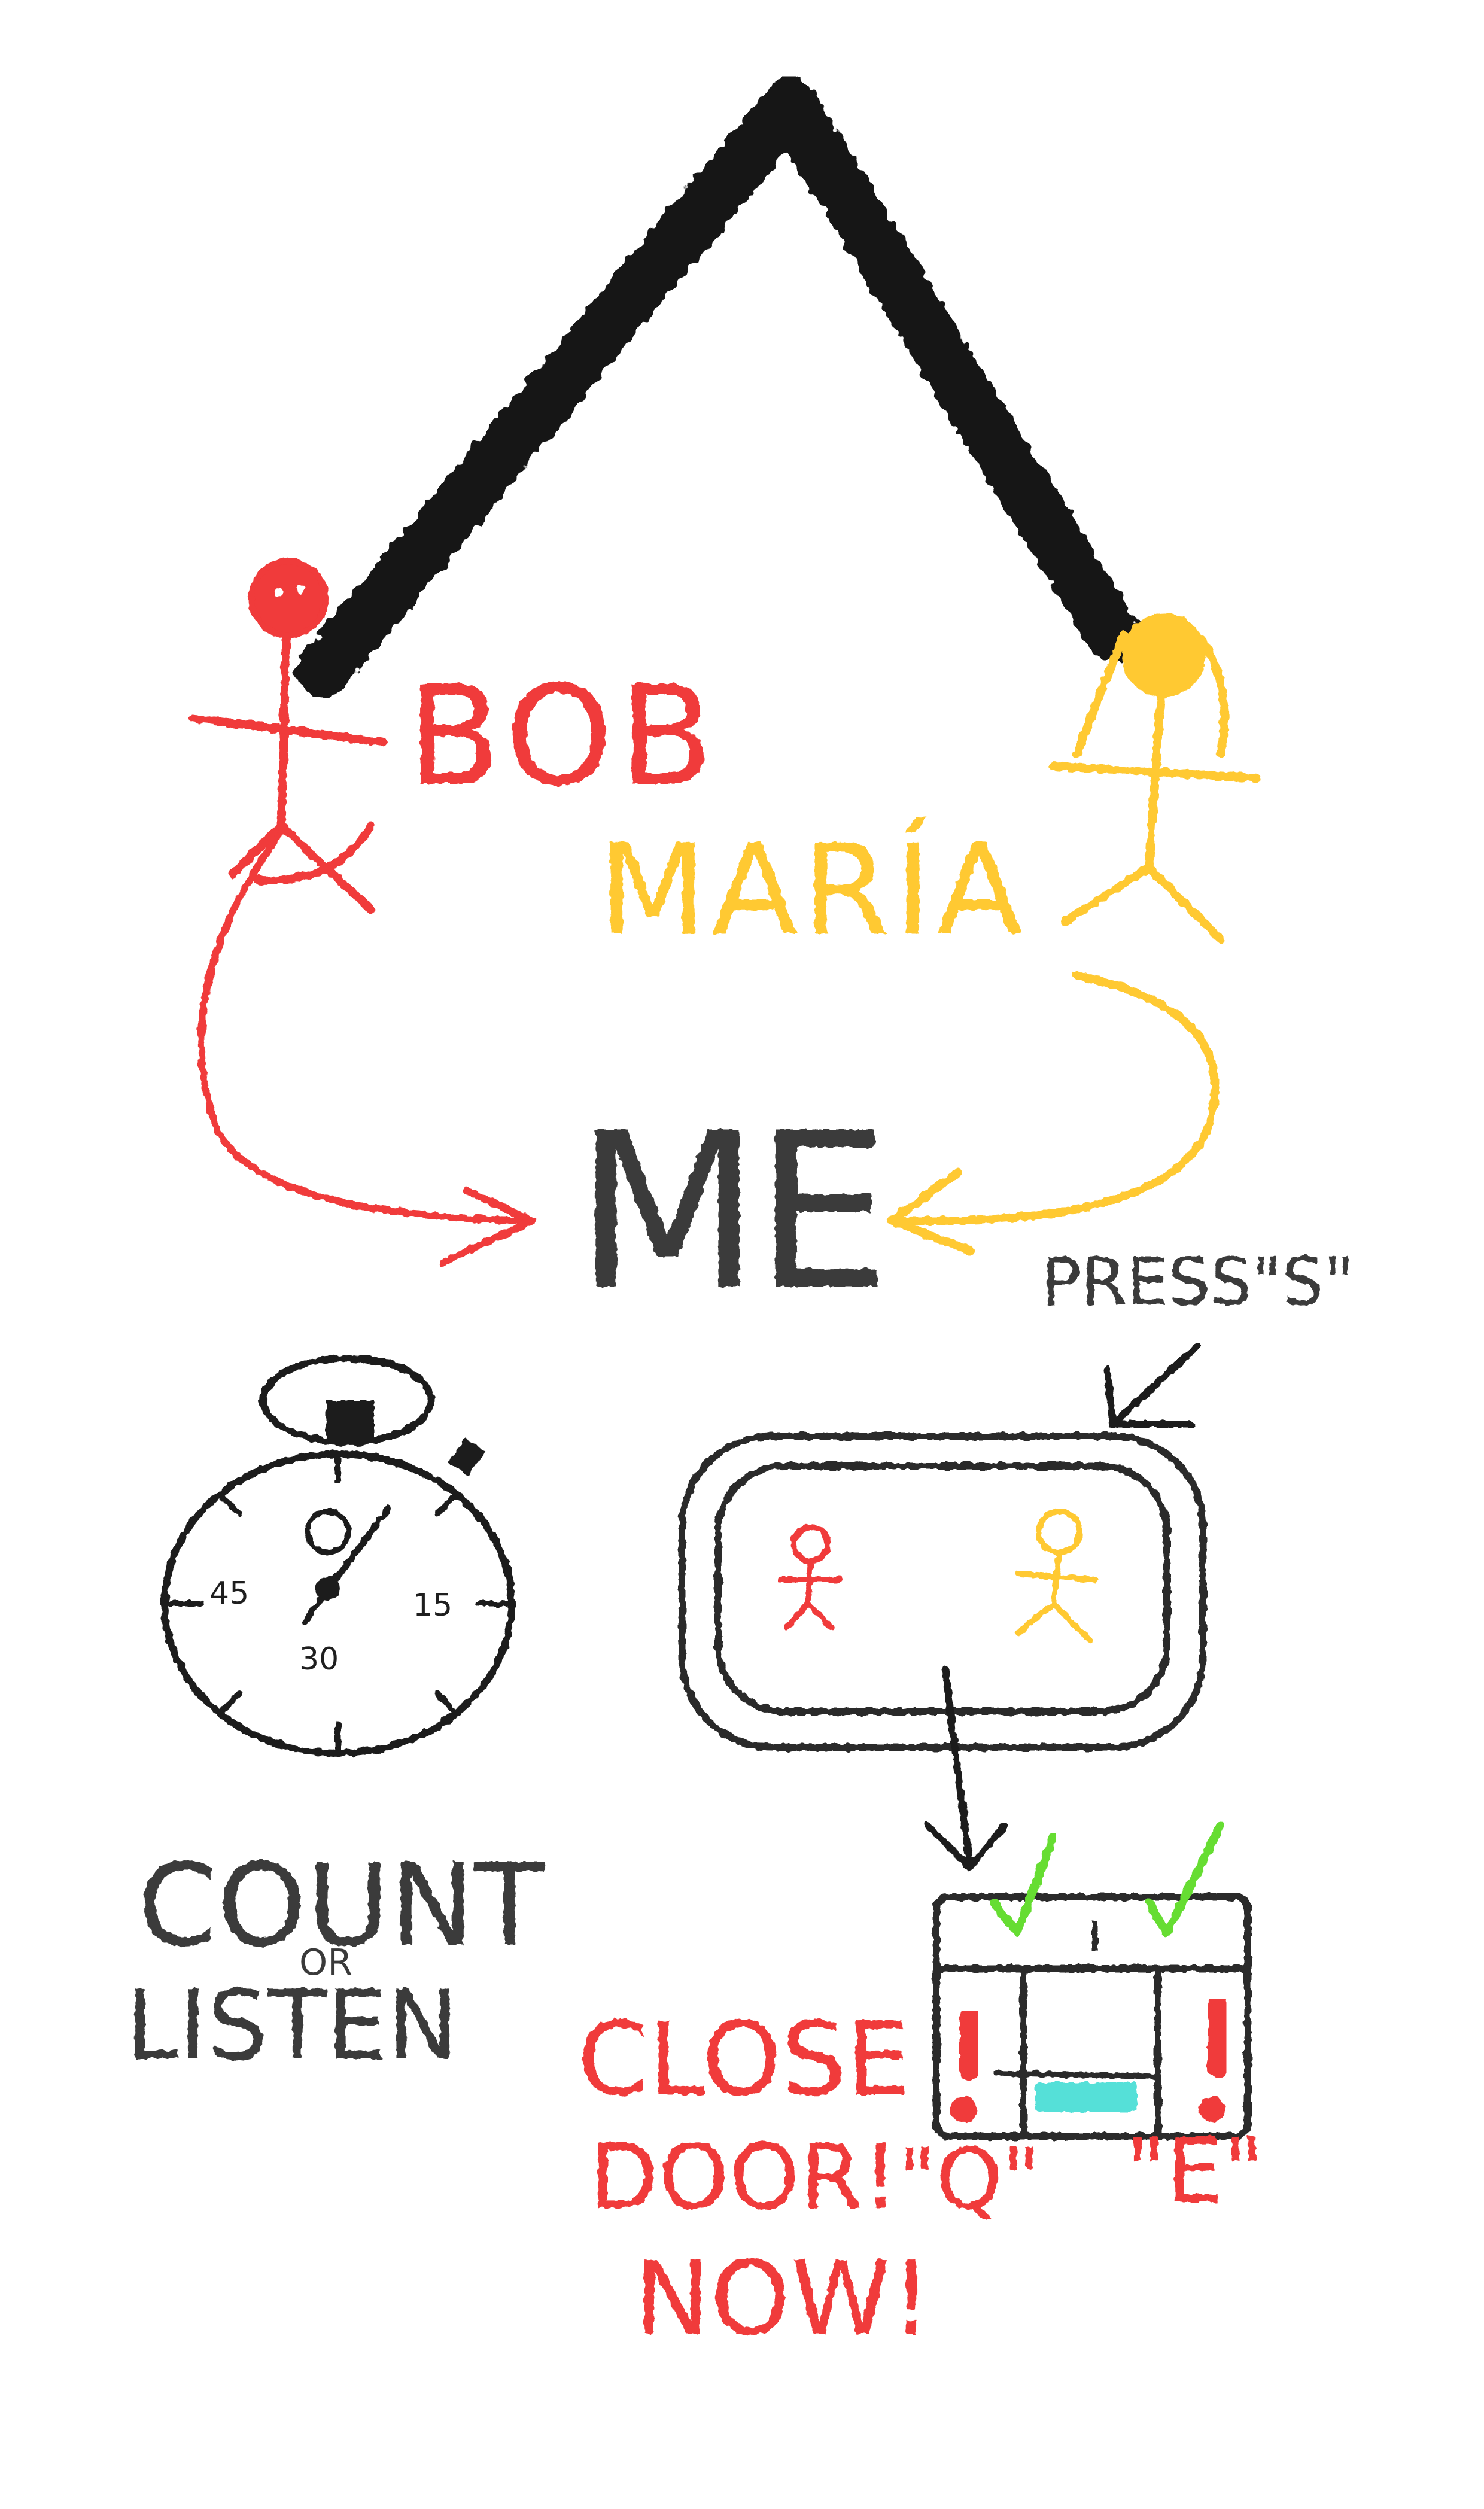  What do you see at coordinates (325, 1963) in the screenshot?
I see `or-label: OR` at bounding box center [325, 1963].